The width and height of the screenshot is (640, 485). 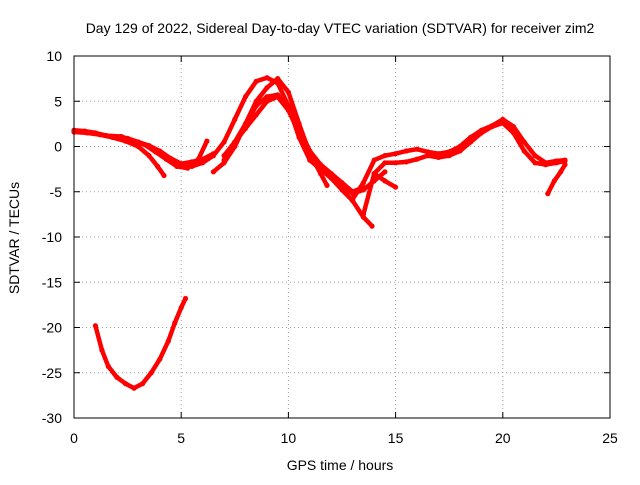 What do you see at coordinates (181, 438) in the screenshot?
I see `x-tick-label: 5` at bounding box center [181, 438].